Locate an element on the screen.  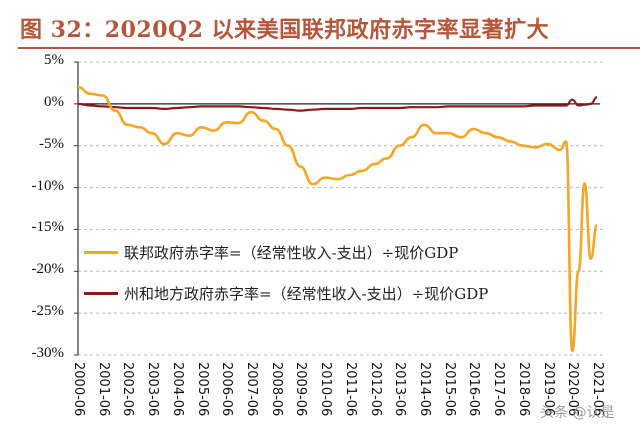
x-tick-label: 2007-06 is located at coordinates (251, 389).